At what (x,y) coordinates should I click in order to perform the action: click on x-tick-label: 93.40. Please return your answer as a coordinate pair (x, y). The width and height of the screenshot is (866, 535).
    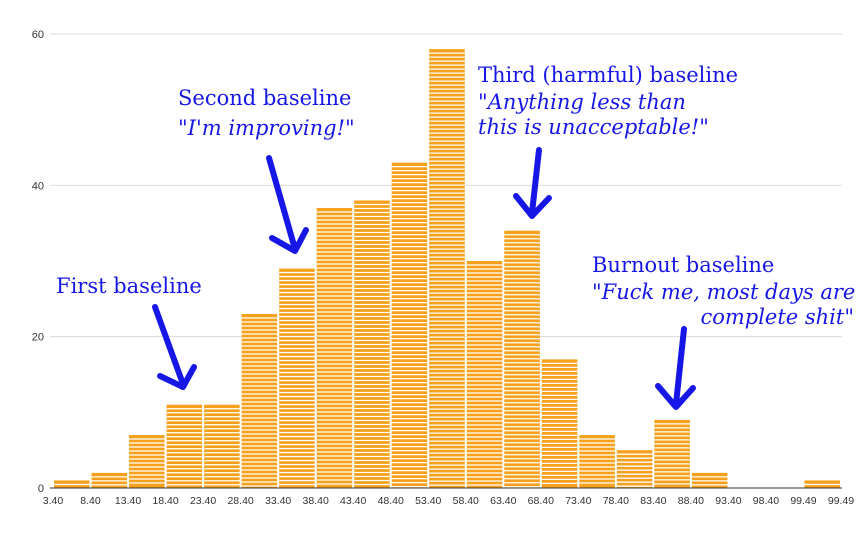
    Looking at the image, I should click on (728, 501).